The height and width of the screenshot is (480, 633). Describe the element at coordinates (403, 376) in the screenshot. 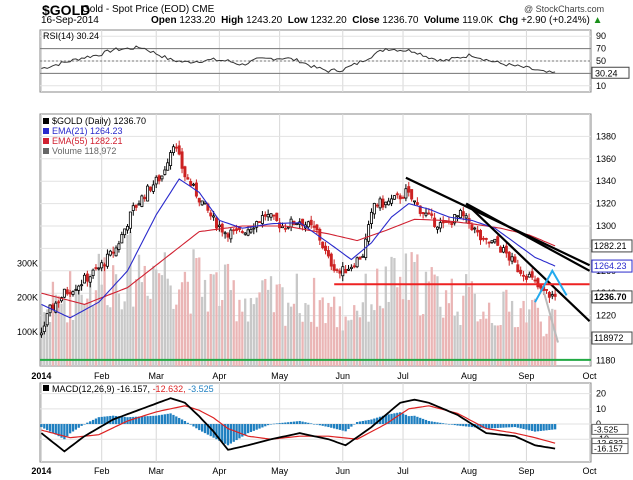

I see `price-month-label: Jul` at that location.